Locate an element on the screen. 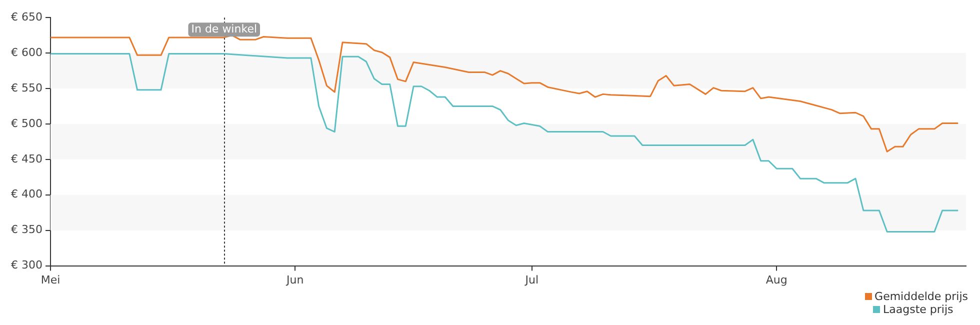 This screenshot has height=325, width=980. x-tick-label: Jun is located at coordinates (295, 279).